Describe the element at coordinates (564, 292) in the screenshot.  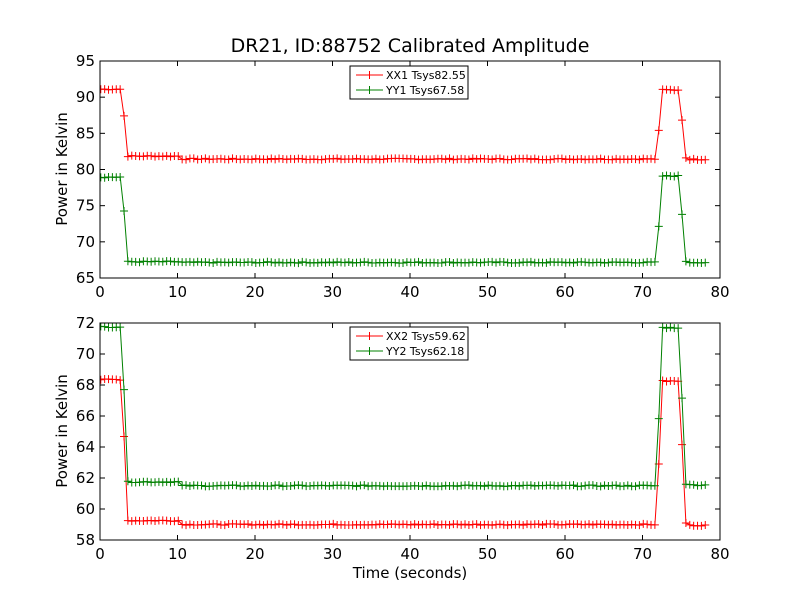
I see `x-tick-label: 60` at that location.